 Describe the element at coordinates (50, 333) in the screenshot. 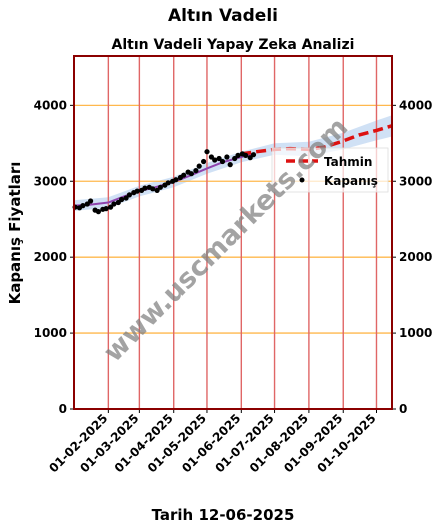

I see `y-tick-label-left: 1000` at that location.